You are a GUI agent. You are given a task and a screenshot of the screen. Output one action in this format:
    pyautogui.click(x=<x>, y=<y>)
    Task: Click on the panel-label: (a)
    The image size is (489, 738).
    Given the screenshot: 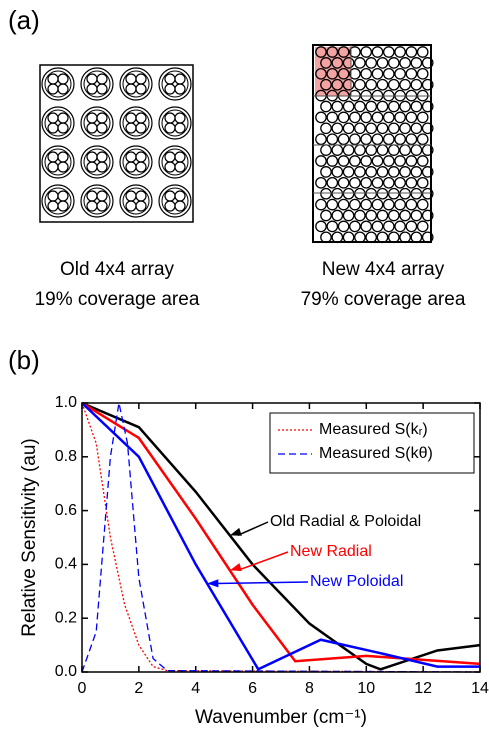 What is the action you would take?
    pyautogui.click(x=24, y=20)
    